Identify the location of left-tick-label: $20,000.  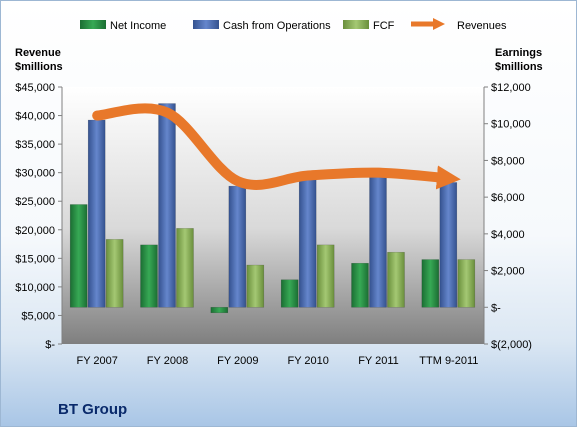
(35, 231).